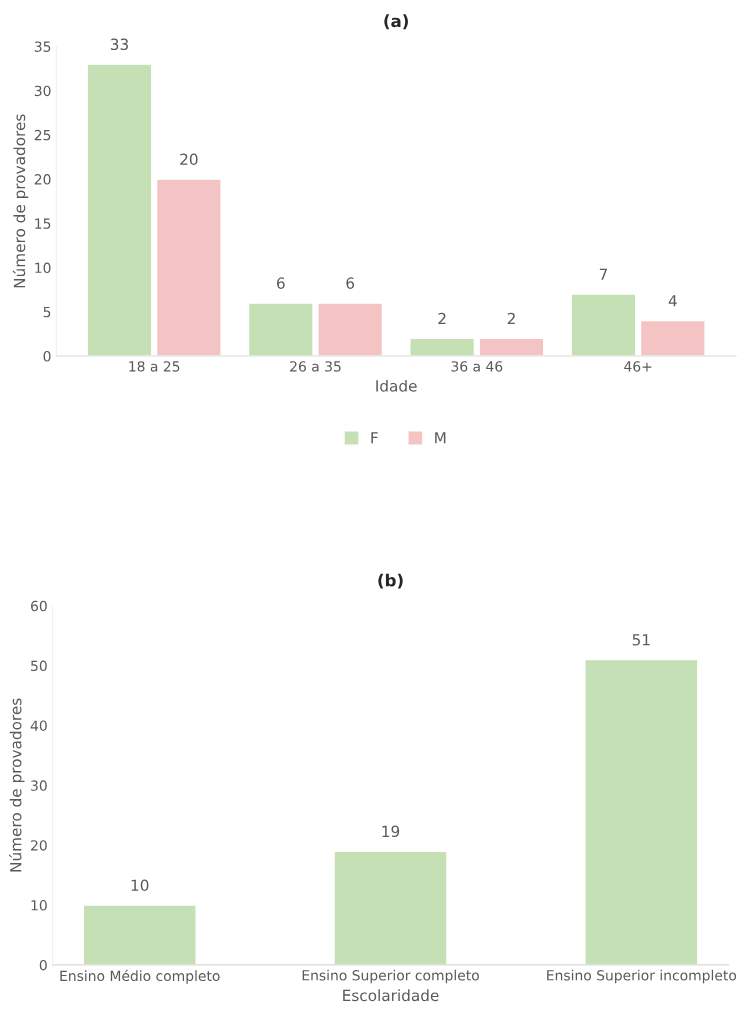  I want to click on y-tick-label: 25, so click(42, 135).